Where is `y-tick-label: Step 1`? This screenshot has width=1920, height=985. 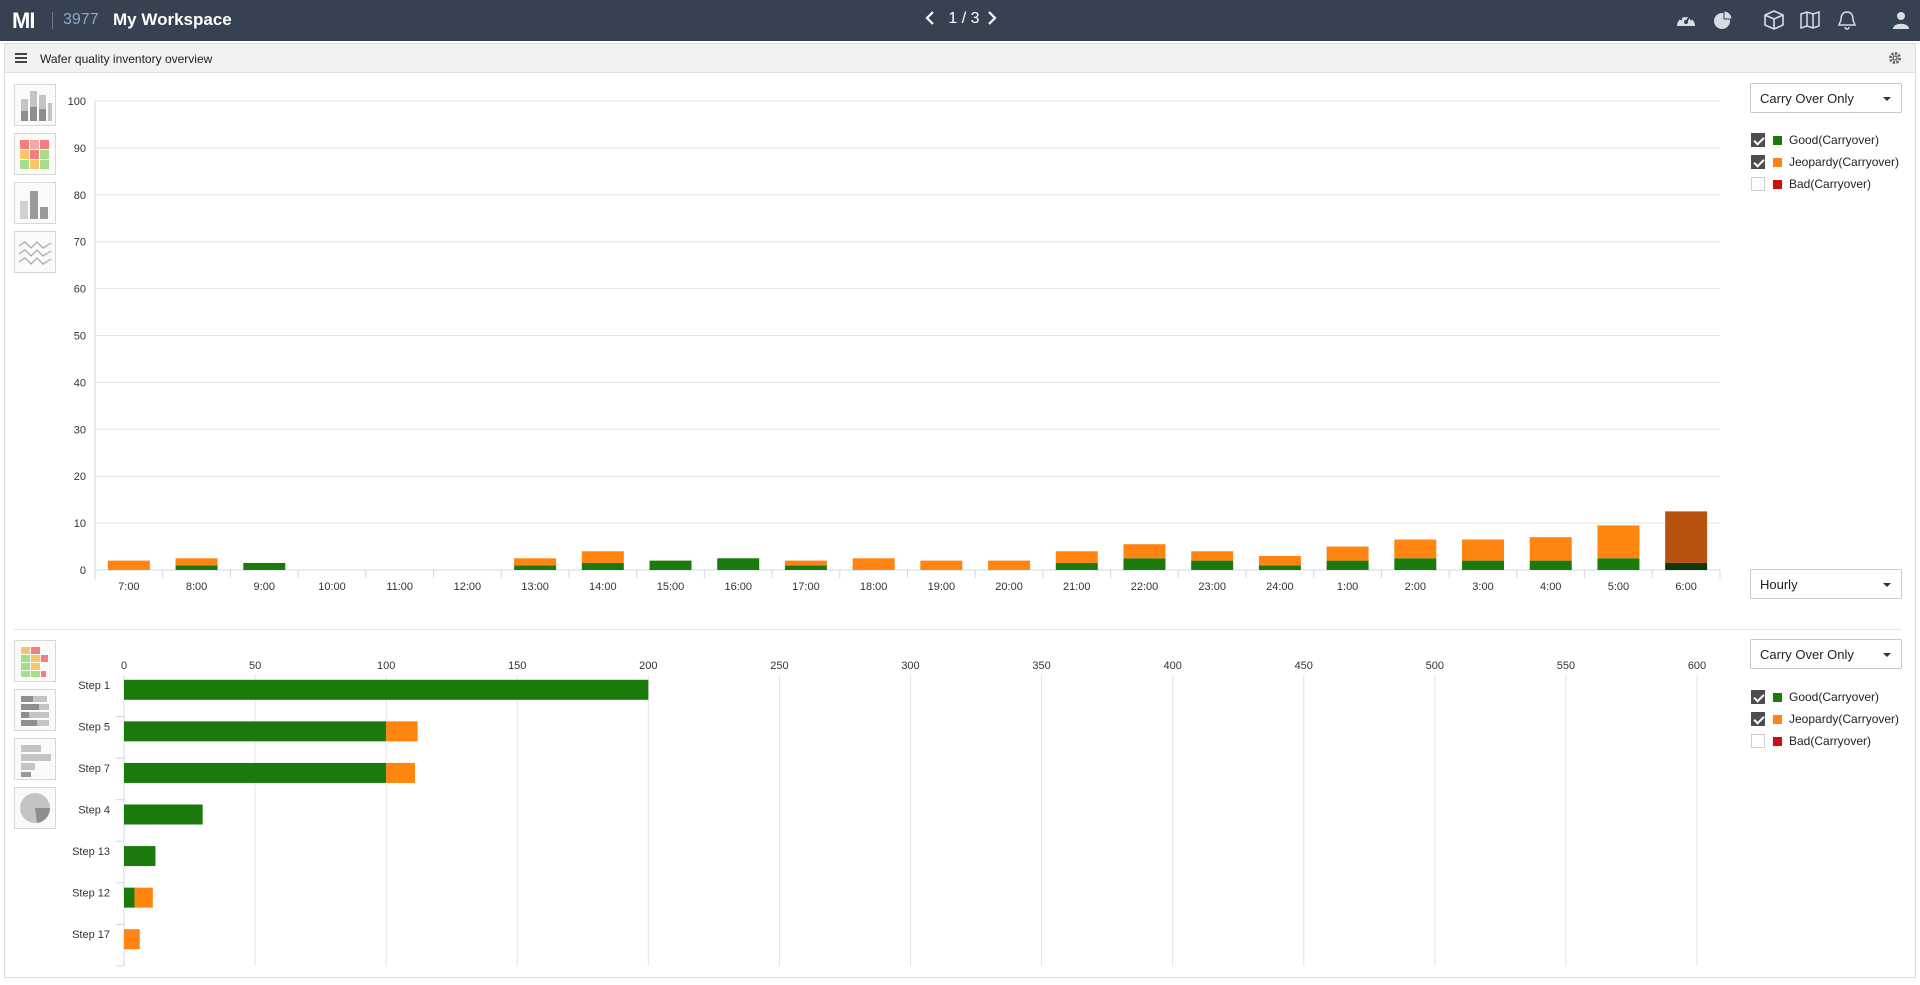 y-tick-label: Step 1 is located at coordinates (94, 686).